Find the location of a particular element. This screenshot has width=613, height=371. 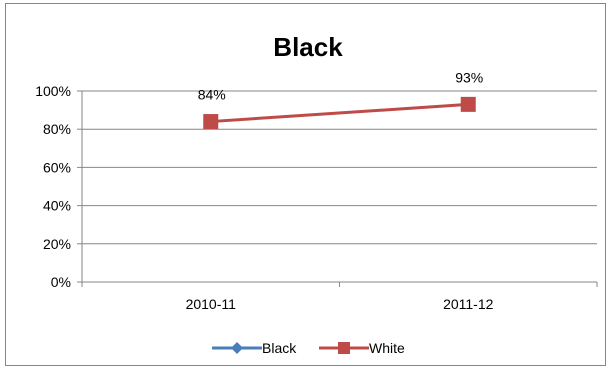

y-tick-label: 0% is located at coordinates (61, 282).